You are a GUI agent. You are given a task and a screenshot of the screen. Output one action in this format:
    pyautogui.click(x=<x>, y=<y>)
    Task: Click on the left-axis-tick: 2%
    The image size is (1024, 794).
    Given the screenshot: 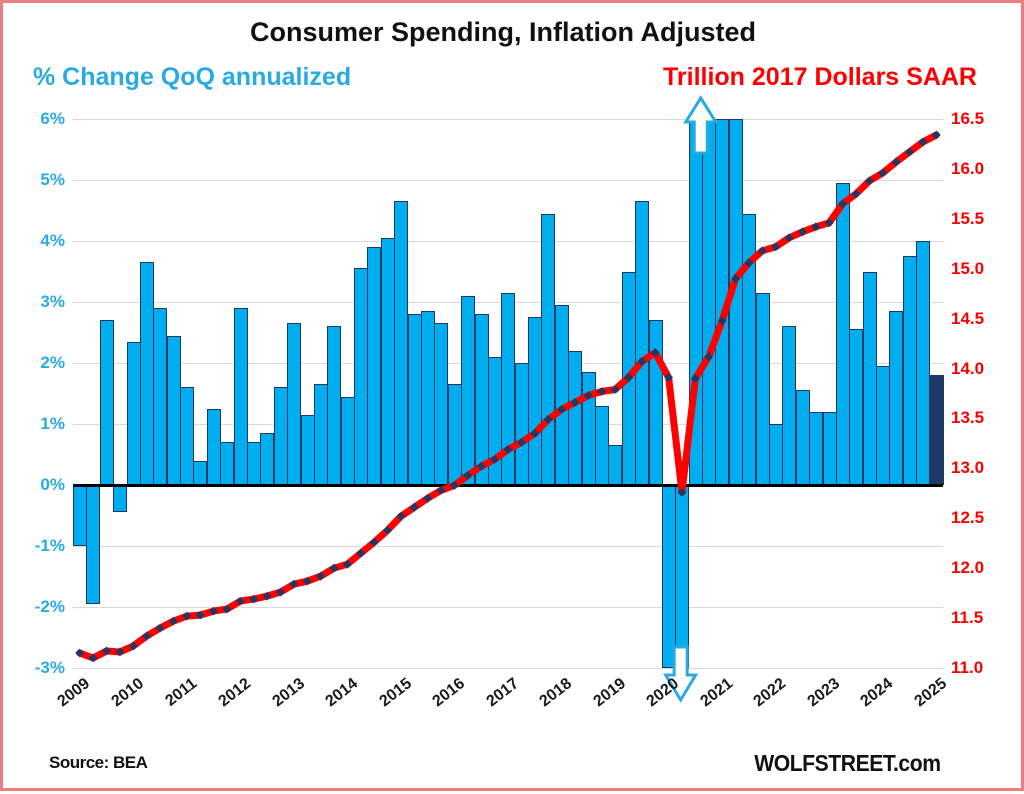 What is the action you would take?
    pyautogui.click(x=52, y=362)
    